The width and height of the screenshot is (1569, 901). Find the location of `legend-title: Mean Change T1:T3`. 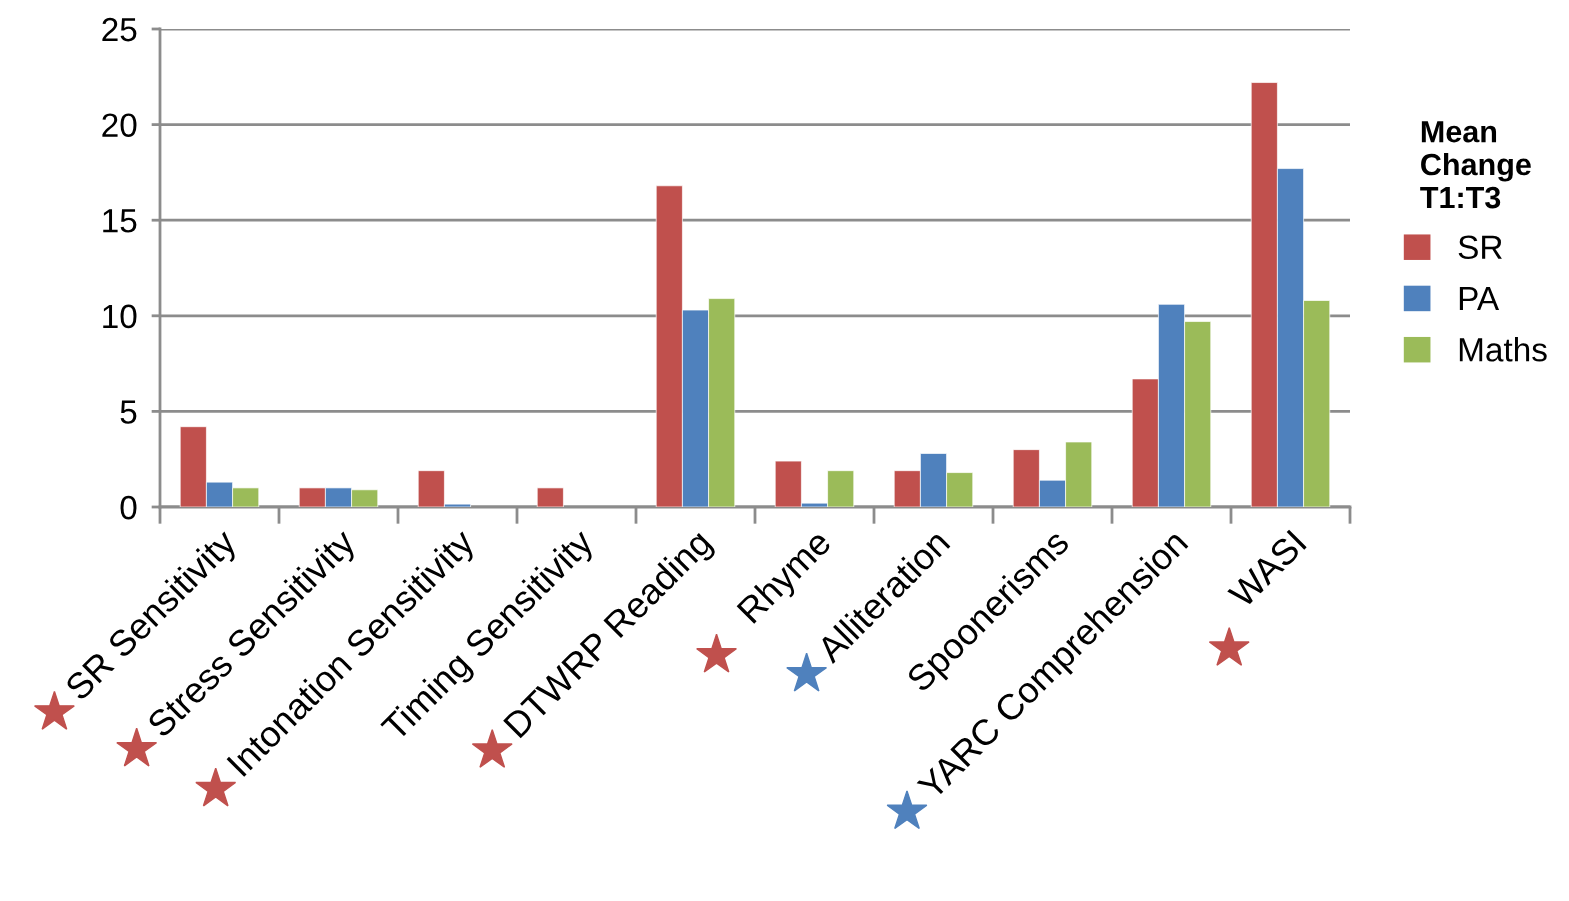

legend-title: Mean Change T1:T3 is located at coordinates (1475, 165).